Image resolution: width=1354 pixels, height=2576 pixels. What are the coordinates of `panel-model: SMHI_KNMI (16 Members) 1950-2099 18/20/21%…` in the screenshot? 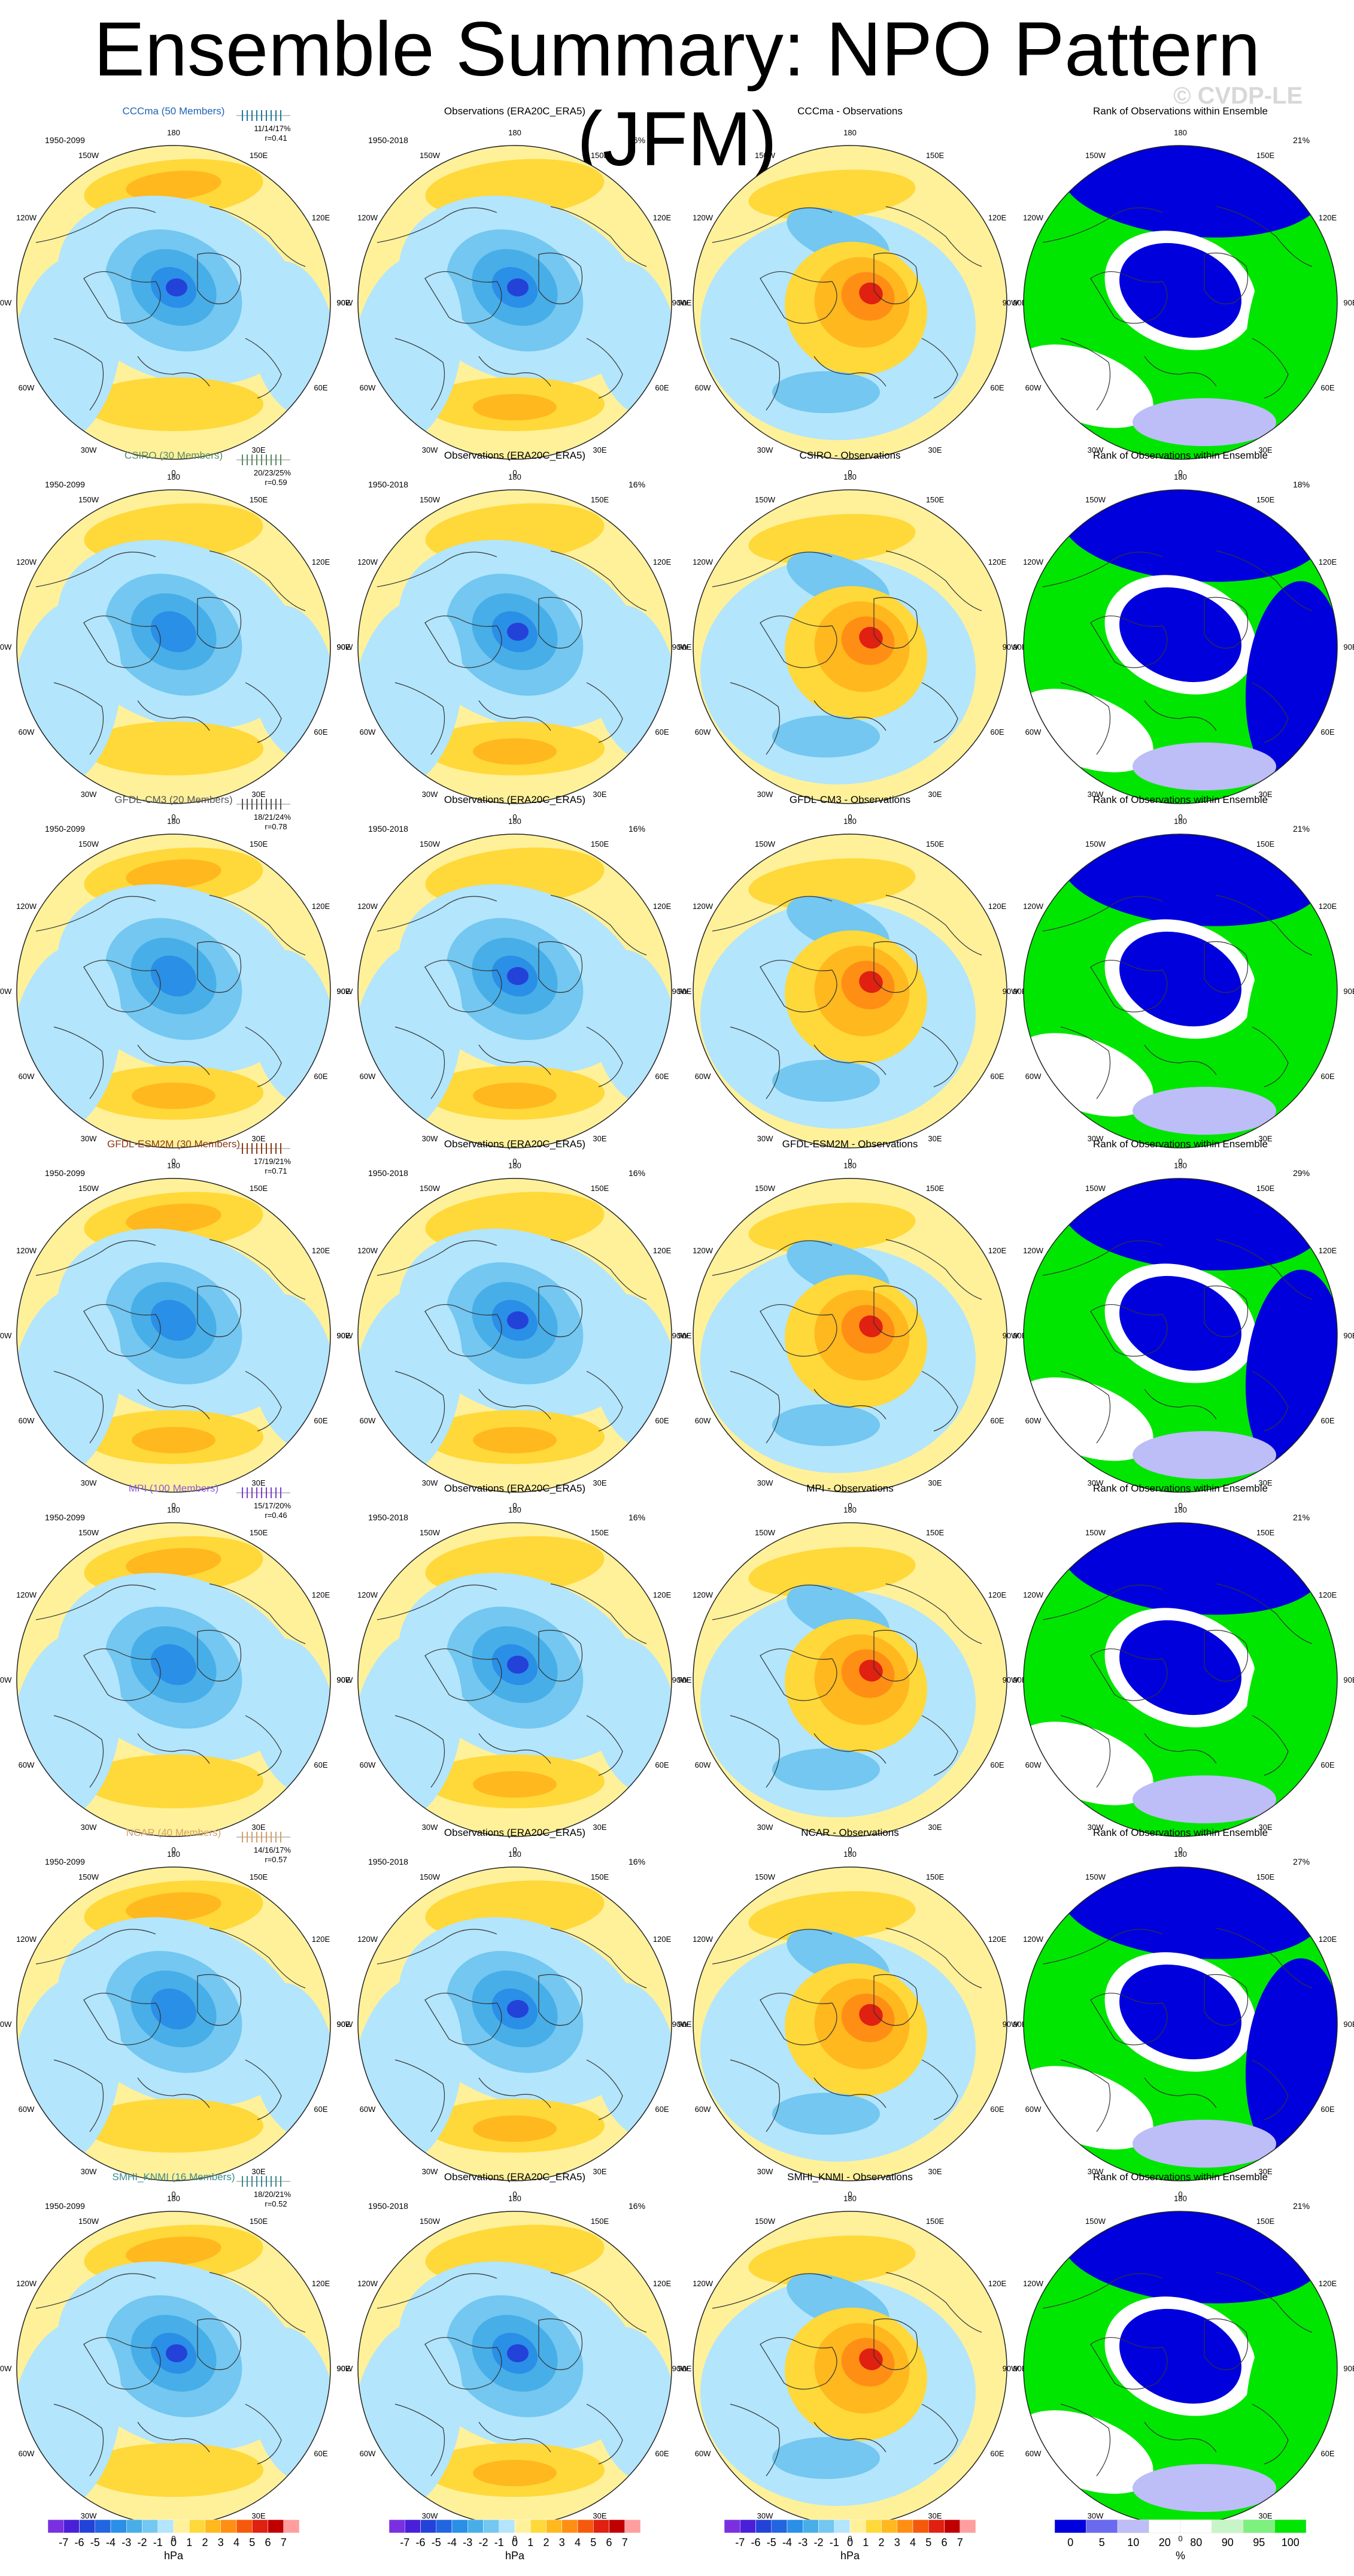 It's located at (175, 2357).